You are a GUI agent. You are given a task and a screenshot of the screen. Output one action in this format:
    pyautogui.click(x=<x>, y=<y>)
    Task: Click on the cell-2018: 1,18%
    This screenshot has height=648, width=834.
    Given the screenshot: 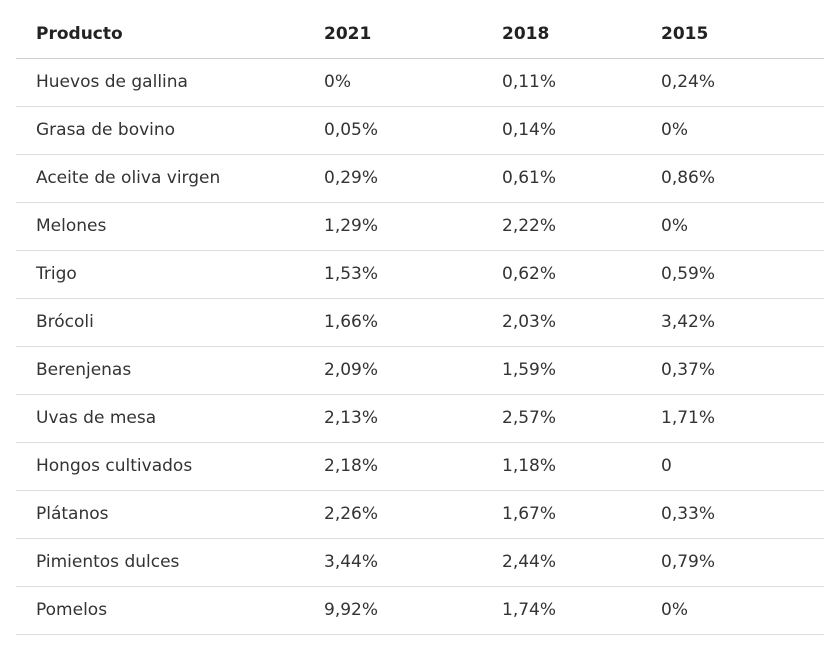 What is the action you would take?
    pyautogui.click(x=561, y=466)
    